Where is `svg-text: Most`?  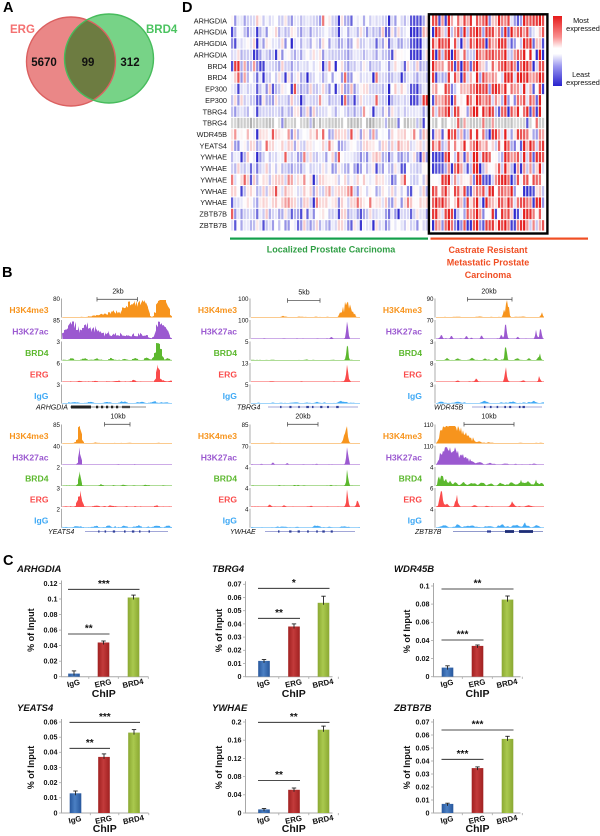
svg-text: Most is located at coordinates (581, 20).